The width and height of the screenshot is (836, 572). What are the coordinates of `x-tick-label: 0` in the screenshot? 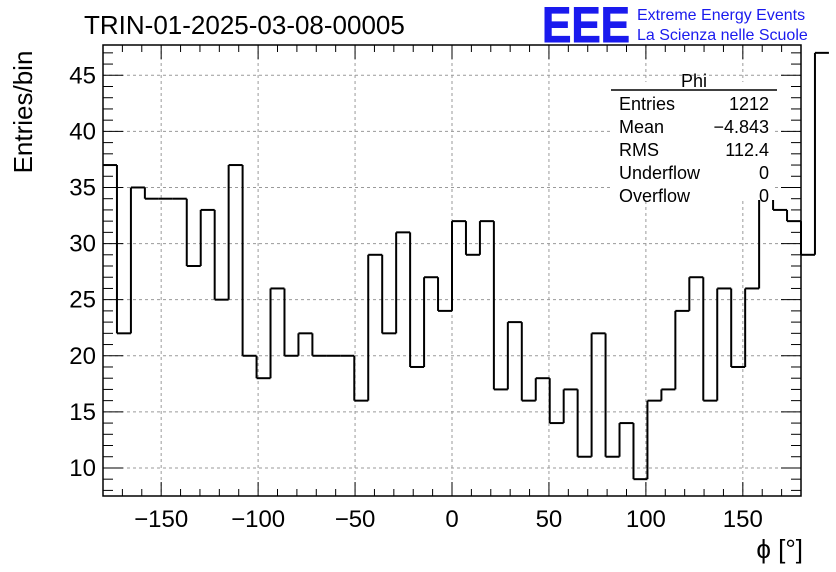 It's located at (451, 519).